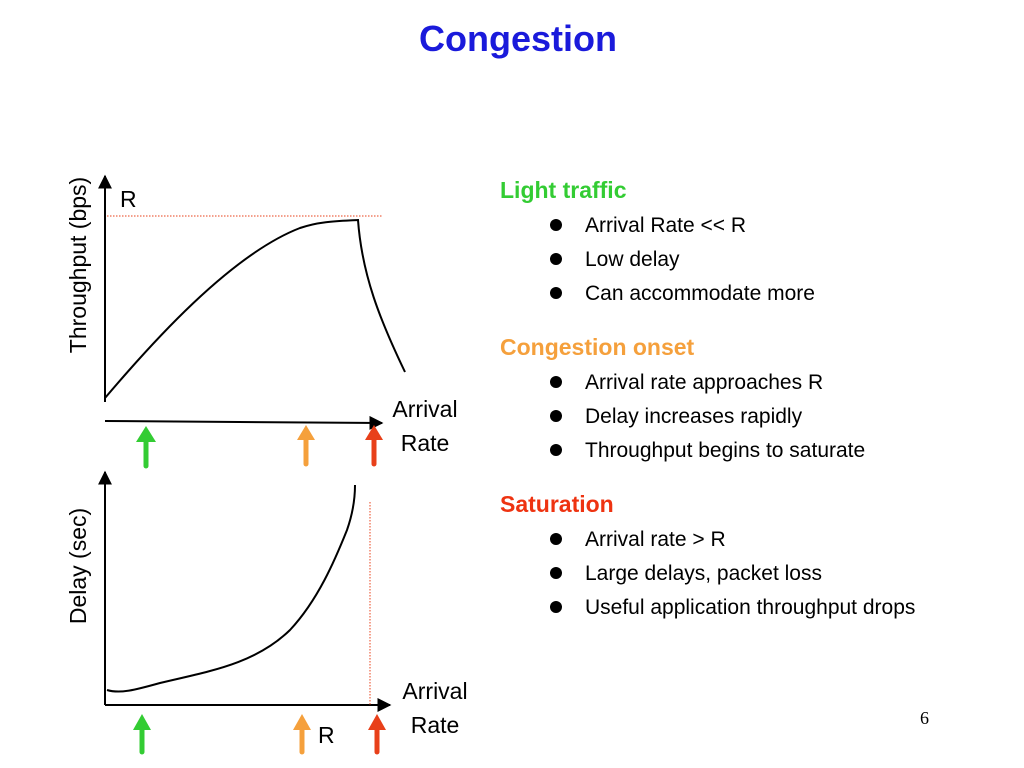  Describe the element at coordinates (717, 608) in the screenshot. I see `list-item: Useful application throughput drops` at that location.